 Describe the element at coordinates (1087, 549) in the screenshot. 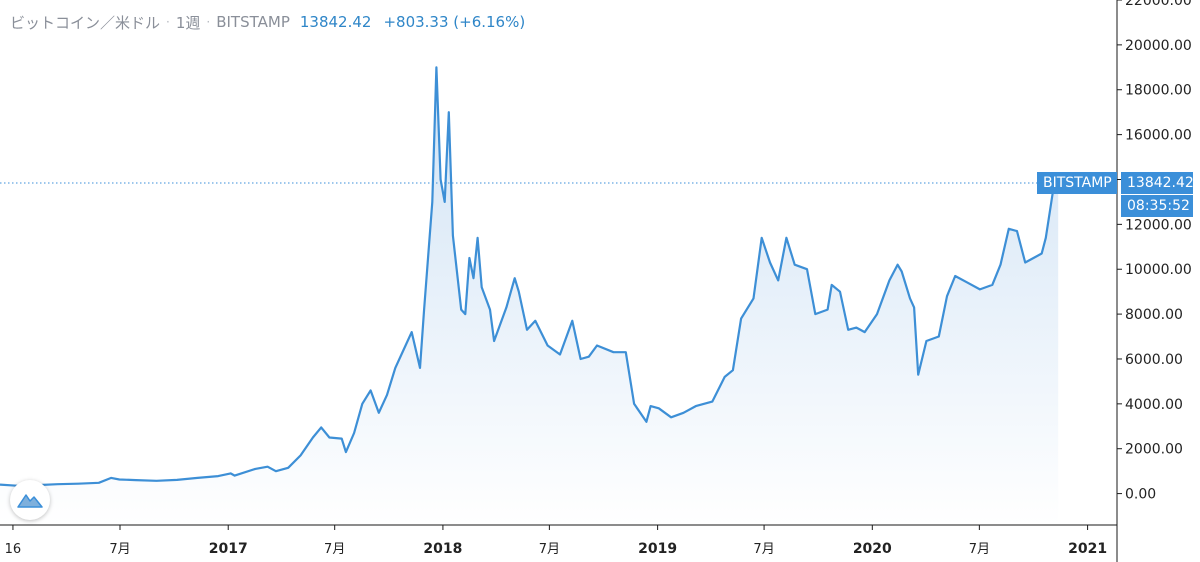

I see `x-tick-label: 2021` at that location.